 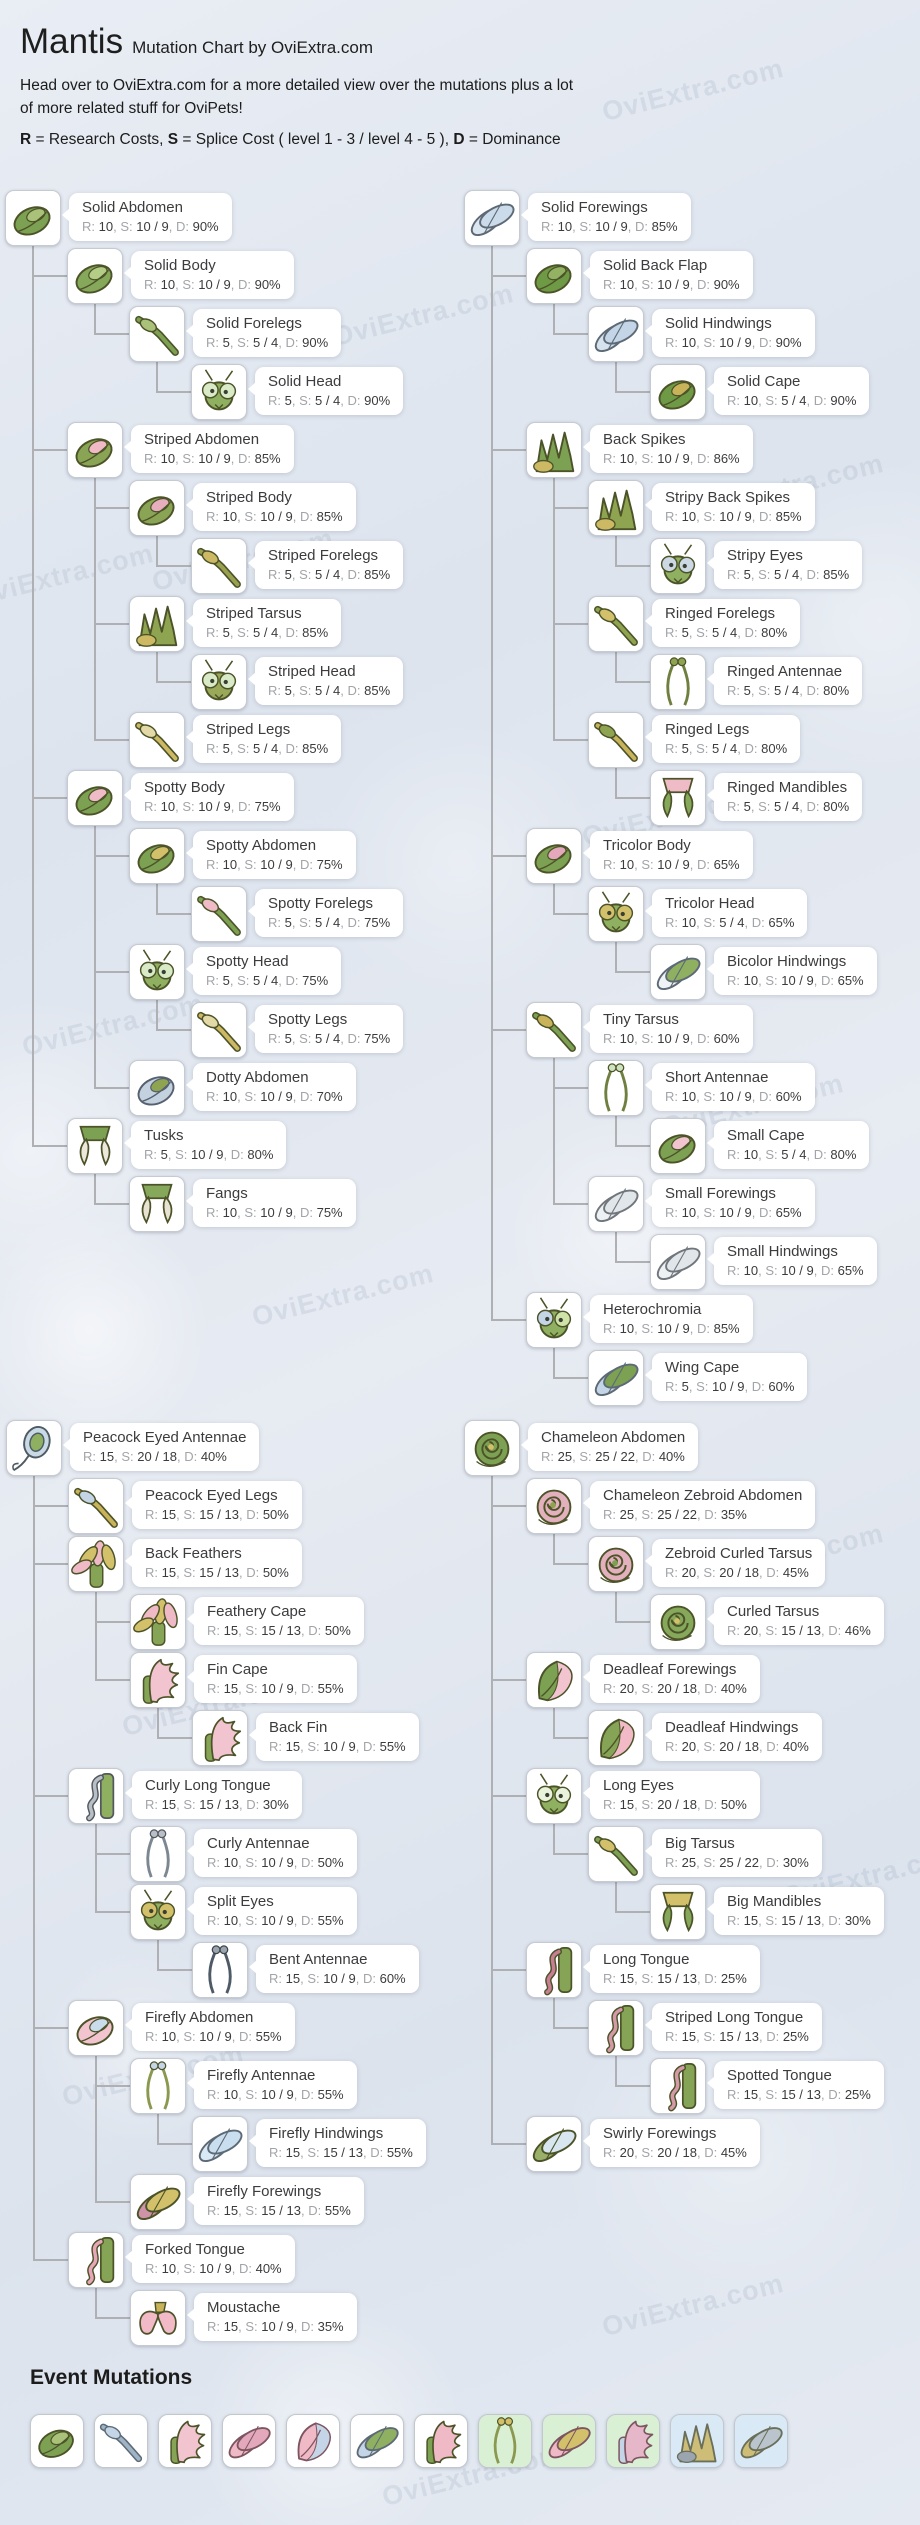 What do you see at coordinates (158, 1622) in the screenshot?
I see `feathery-cape-thumb` at bounding box center [158, 1622].